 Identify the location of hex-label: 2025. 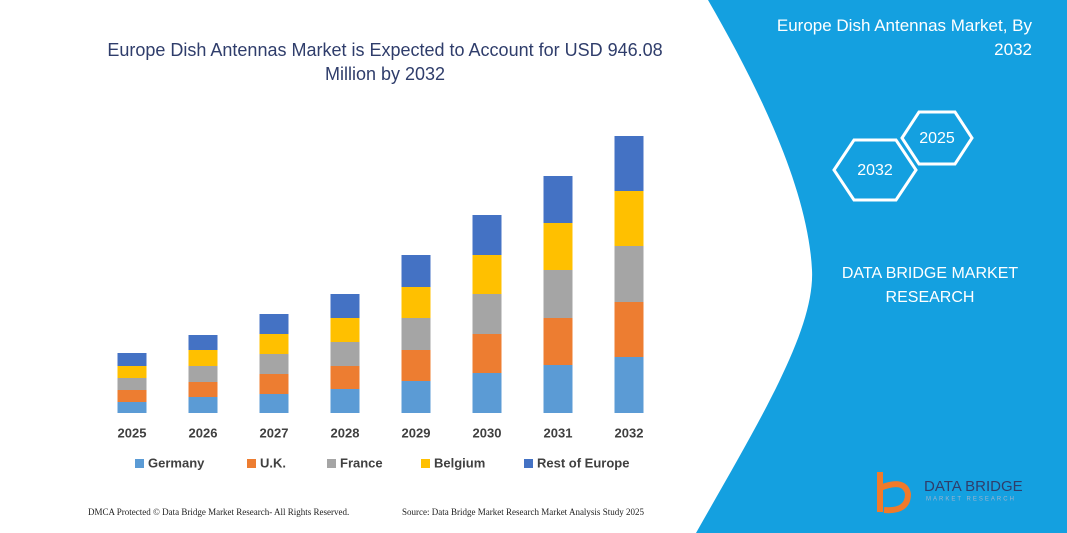
(937, 138).